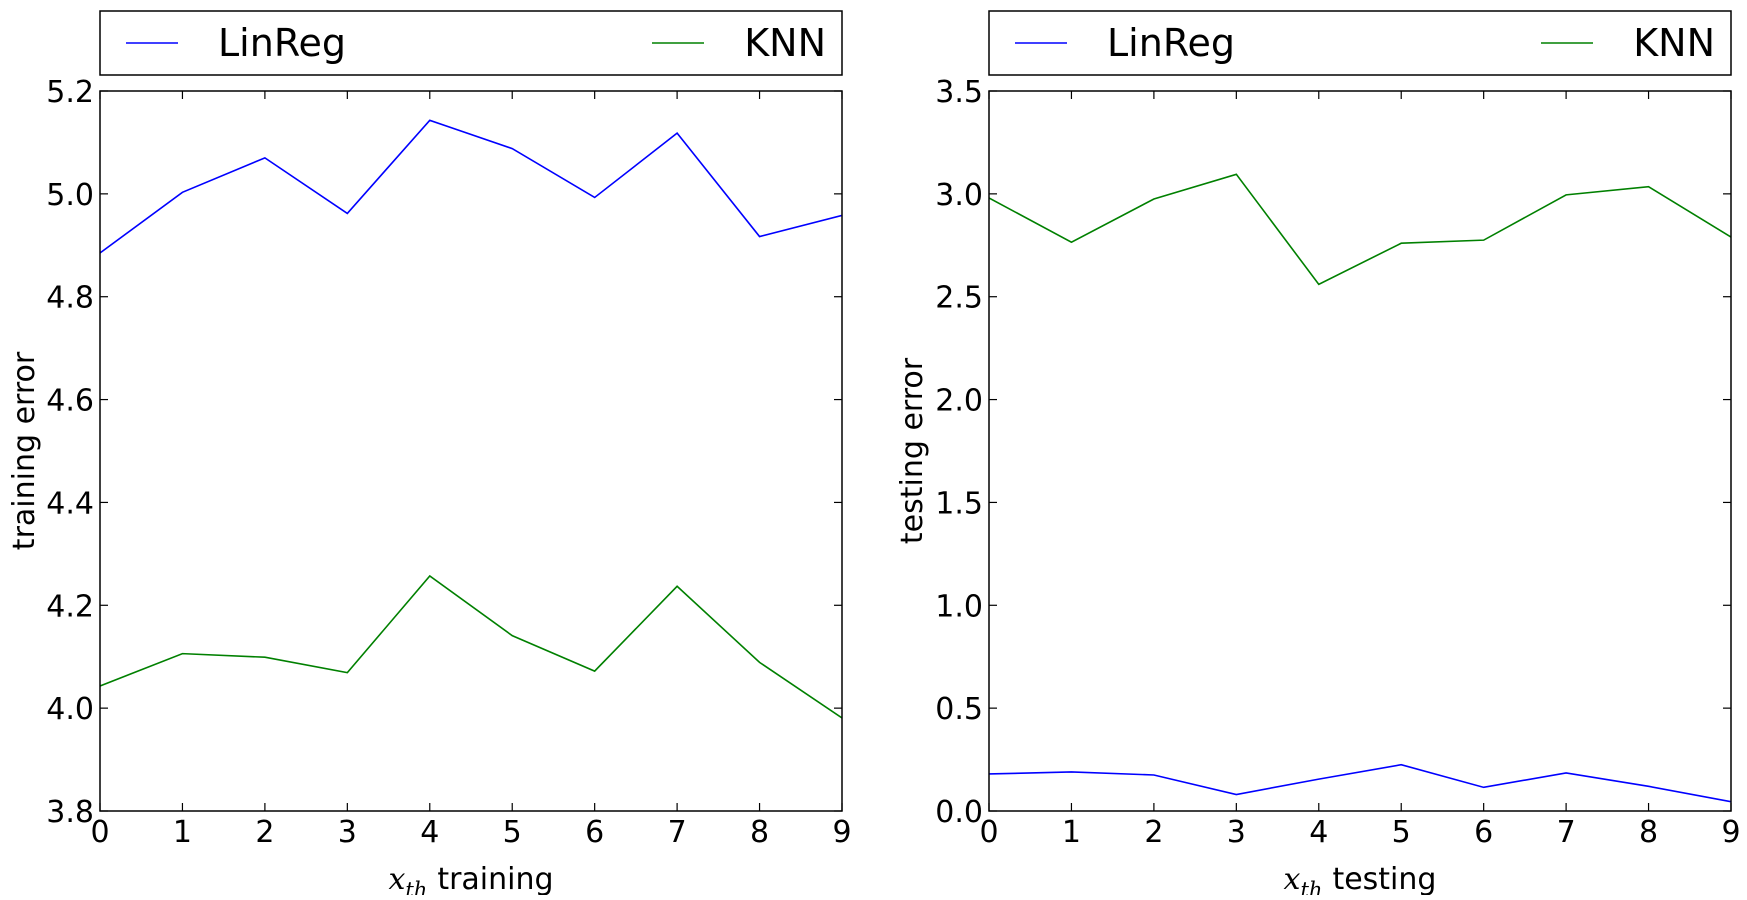 This screenshot has width=1747, height=900. I want to click on y-tick-label: 2.0, so click(959, 401).